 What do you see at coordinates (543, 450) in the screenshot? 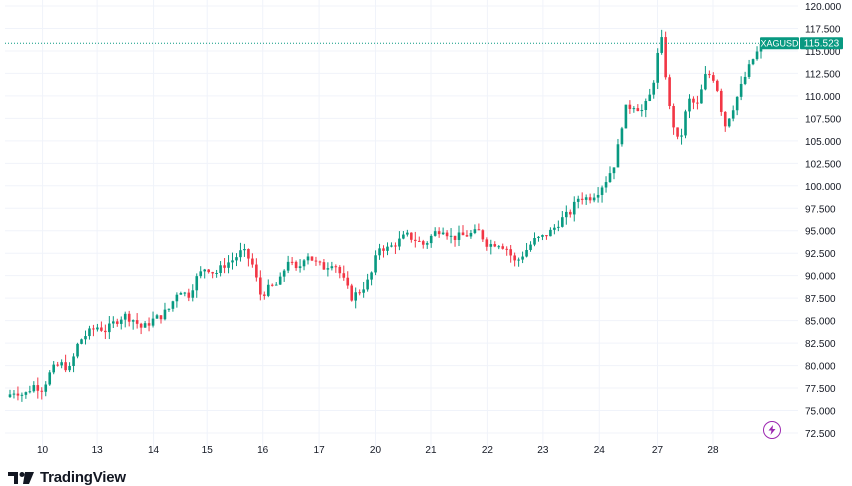
I see `x-tick-label: 23` at bounding box center [543, 450].